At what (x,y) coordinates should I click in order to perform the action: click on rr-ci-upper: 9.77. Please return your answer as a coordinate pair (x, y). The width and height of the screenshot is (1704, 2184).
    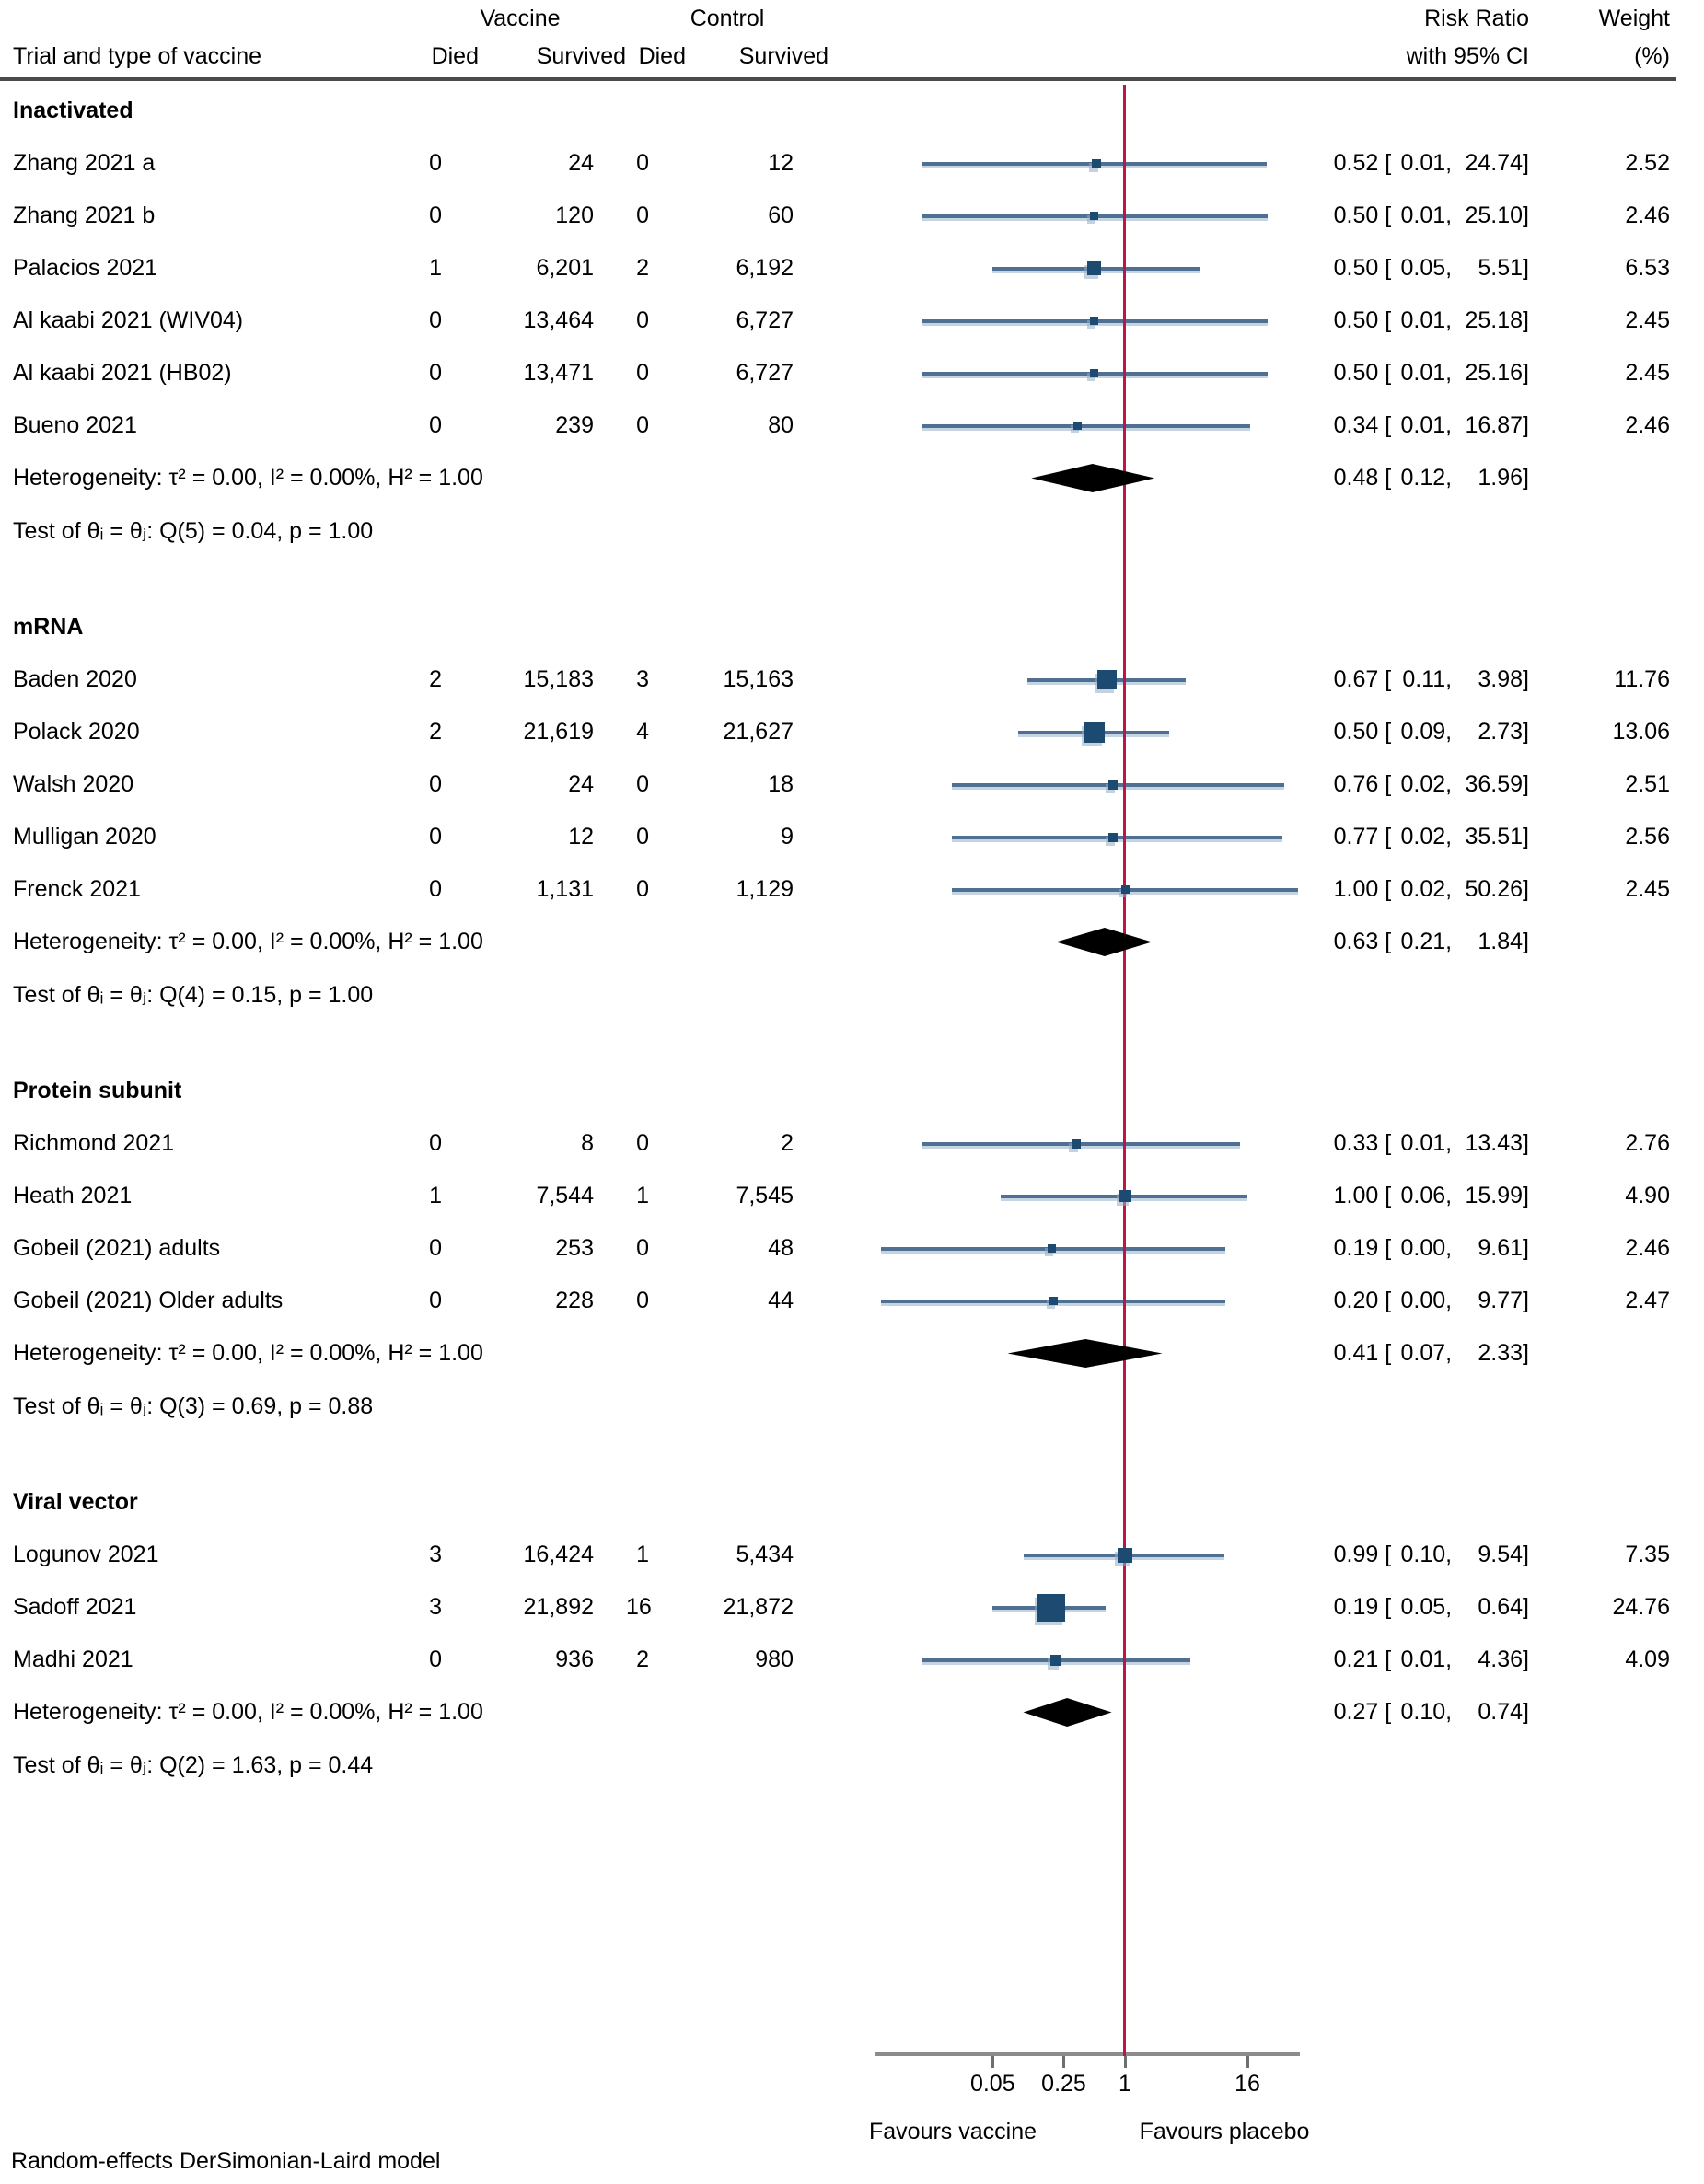
    Looking at the image, I should click on (1501, 1300).